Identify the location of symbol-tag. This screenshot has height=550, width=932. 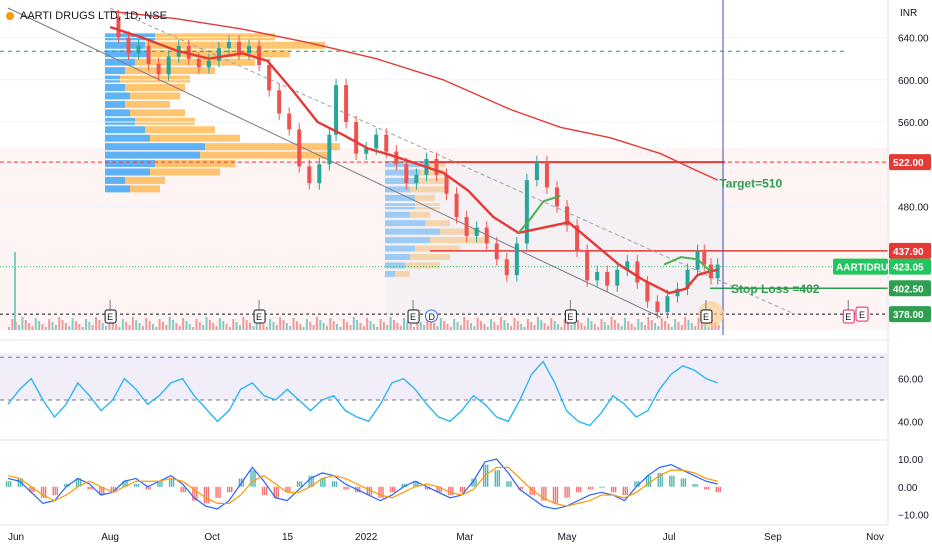
(860, 266).